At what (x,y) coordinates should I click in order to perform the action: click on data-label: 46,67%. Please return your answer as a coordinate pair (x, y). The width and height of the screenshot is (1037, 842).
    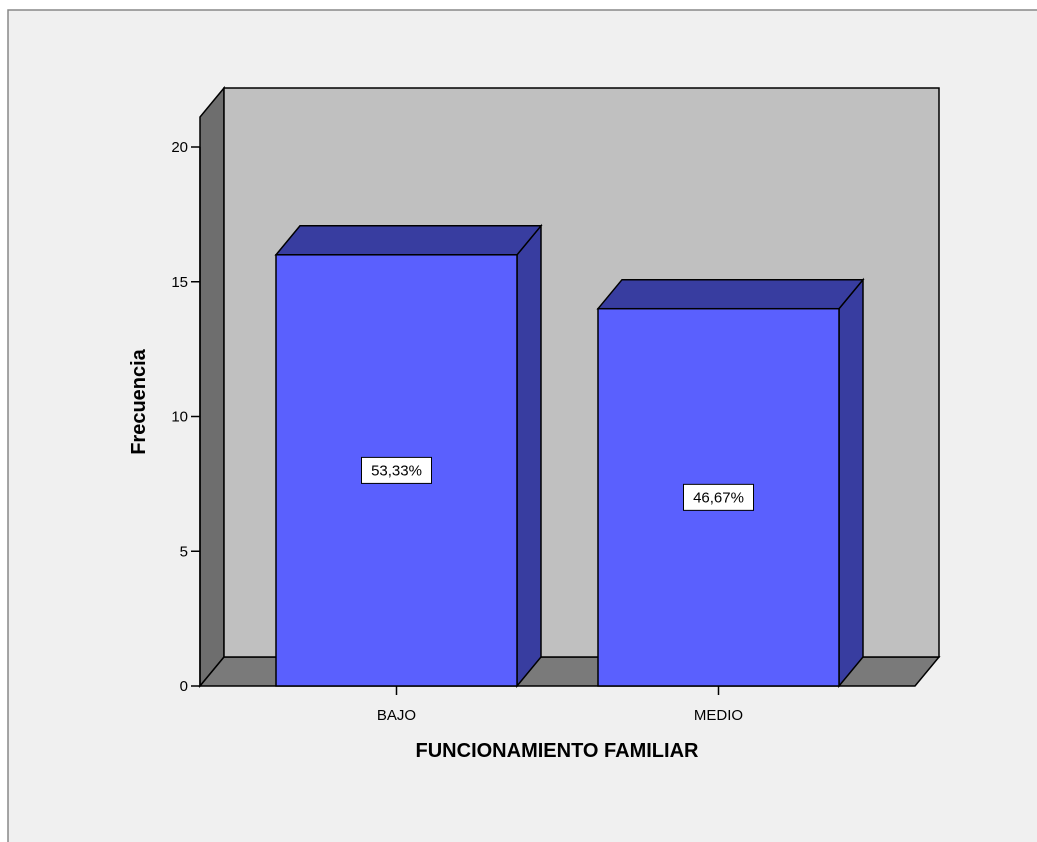
    Looking at the image, I should click on (718, 497).